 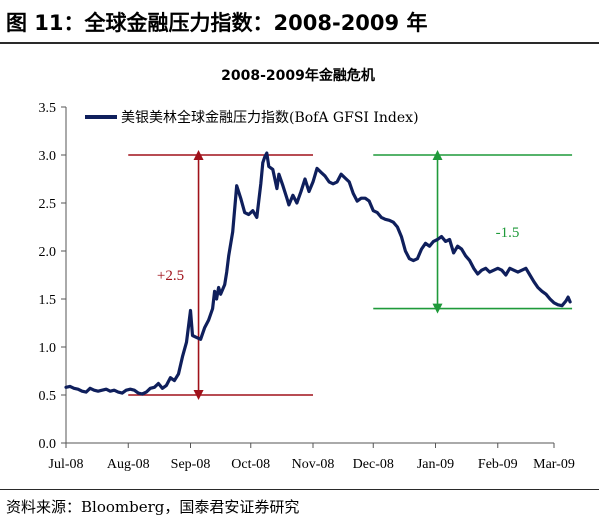 I want to click on chart-title: 2008-2009年金融危机, so click(x=298, y=75).